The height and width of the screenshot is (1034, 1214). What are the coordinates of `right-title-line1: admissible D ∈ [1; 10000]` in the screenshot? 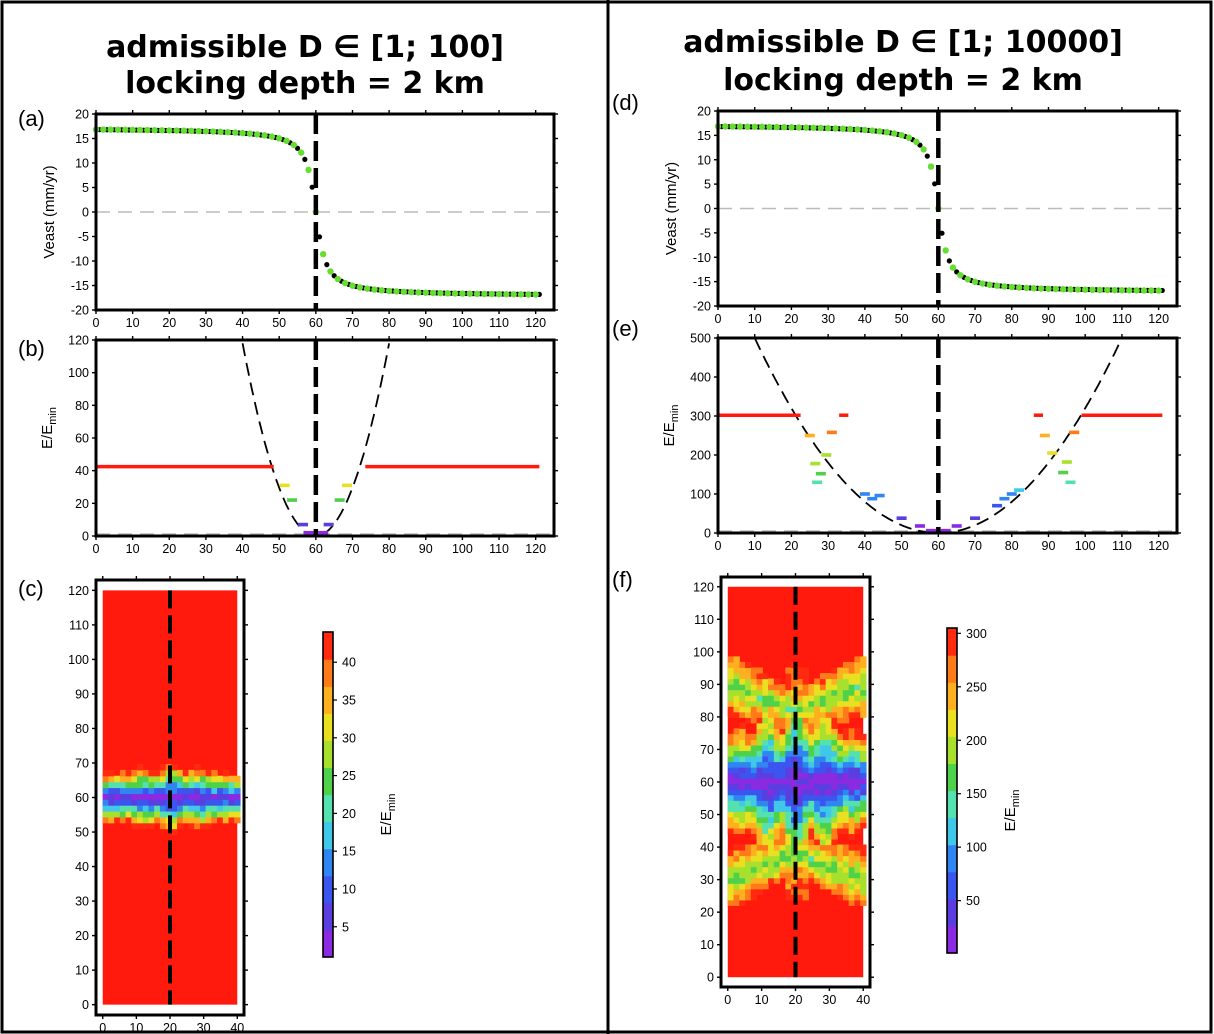 It's located at (903, 42).